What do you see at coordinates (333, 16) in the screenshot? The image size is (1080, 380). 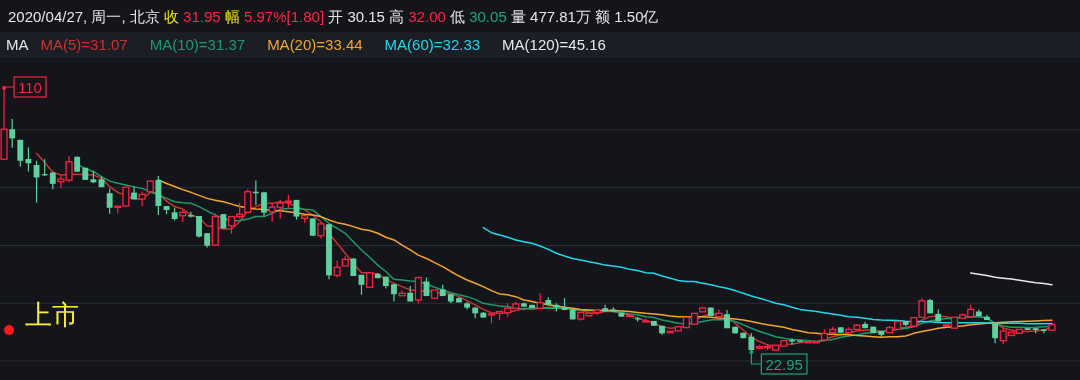 I see `chart-title: 2020/04/27, 周一, 北京 收 31.95 幅 5.97%[1.80] 开 30.15 高 32.00 低 30.05 量 477.81万 额 1.50亿` at bounding box center [333, 16].